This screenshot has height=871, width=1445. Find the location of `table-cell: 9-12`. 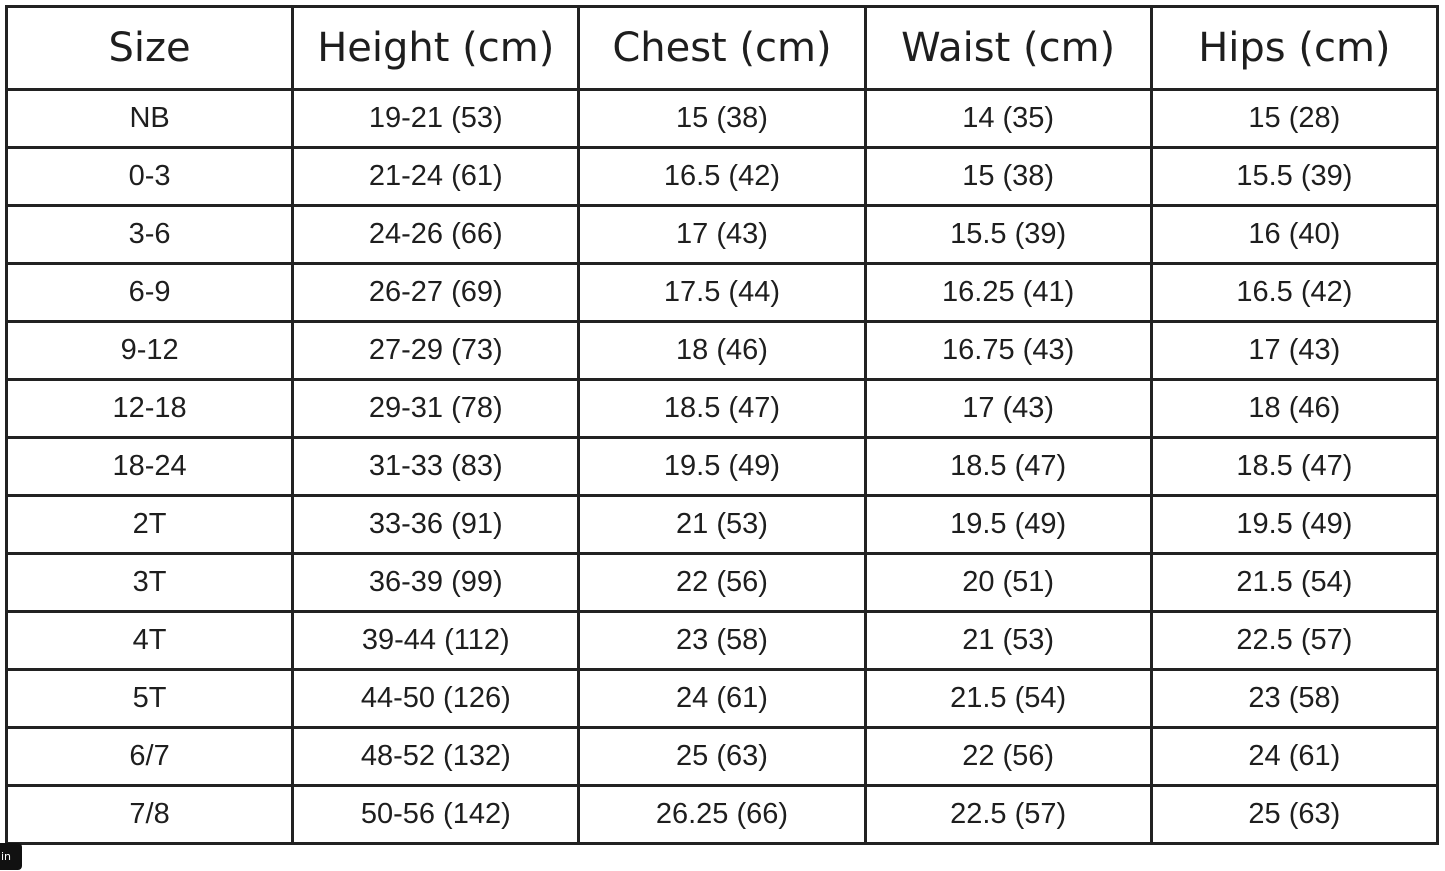

table-cell: 9-12 is located at coordinates (149, 350).